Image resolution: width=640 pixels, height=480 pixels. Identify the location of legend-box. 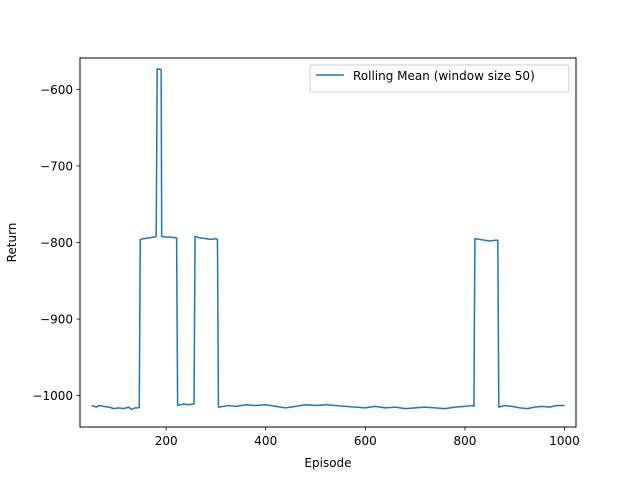
(439, 78).